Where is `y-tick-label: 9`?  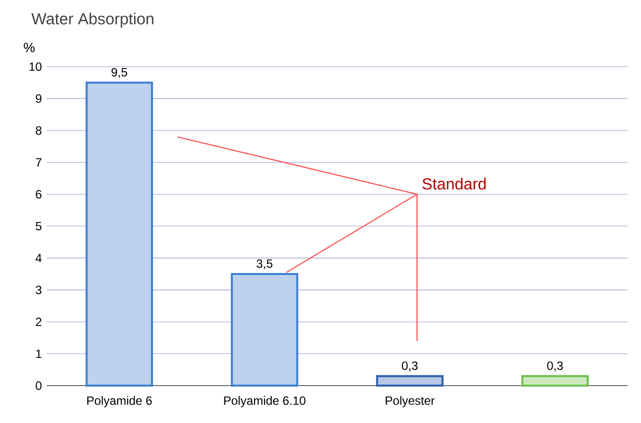
y-tick-label: 9 is located at coordinates (39, 98).